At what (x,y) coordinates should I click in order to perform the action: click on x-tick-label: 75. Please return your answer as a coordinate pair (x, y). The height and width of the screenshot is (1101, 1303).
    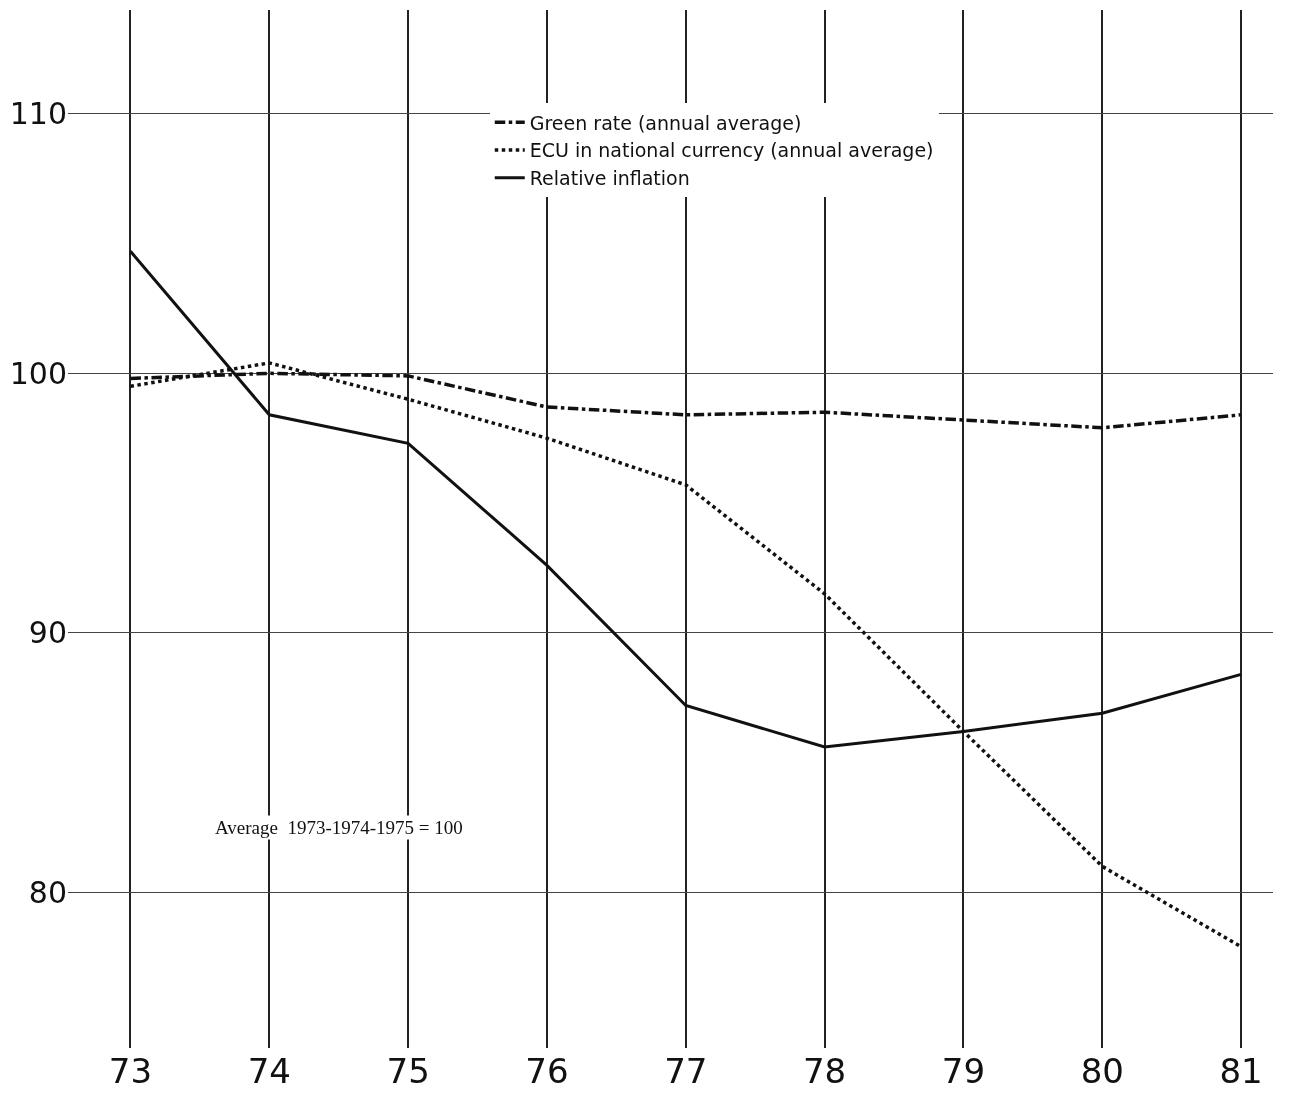
    Looking at the image, I should click on (408, 1071).